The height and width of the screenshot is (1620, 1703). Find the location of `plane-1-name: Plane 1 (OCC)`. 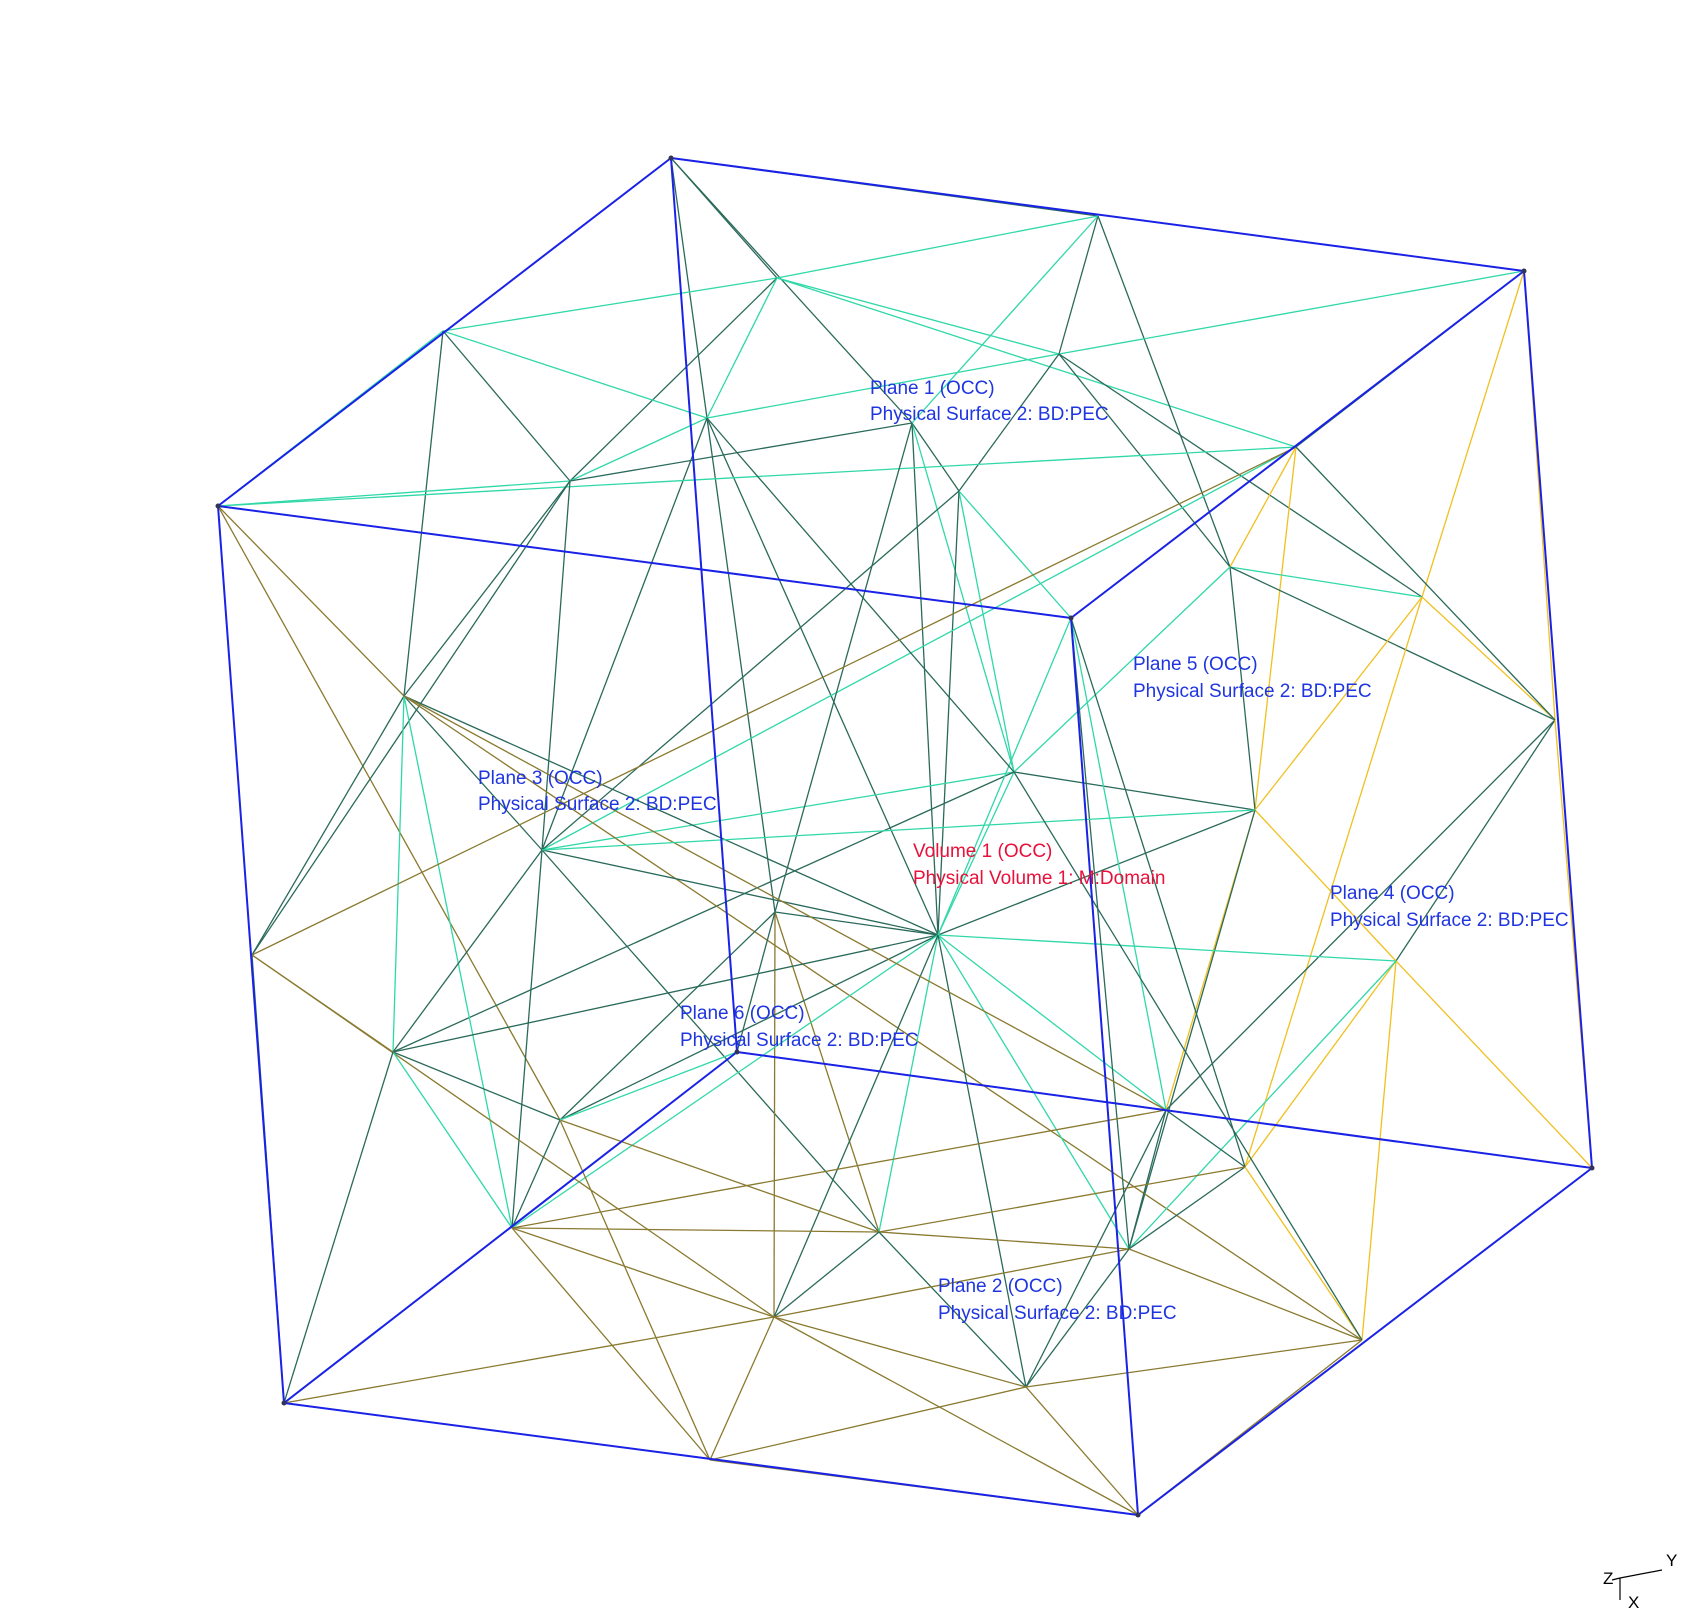

plane-1-name: Plane 1 (OCC) is located at coordinates (932, 388).